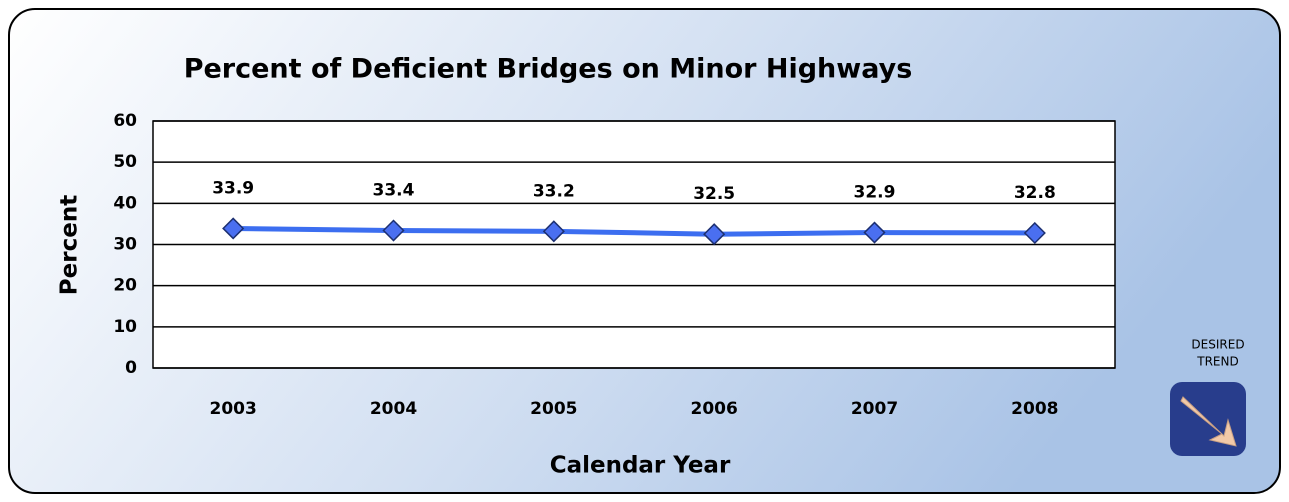 This screenshot has height=502, width=1289. What do you see at coordinates (125, 162) in the screenshot?
I see `y-tick-label: 50` at bounding box center [125, 162].